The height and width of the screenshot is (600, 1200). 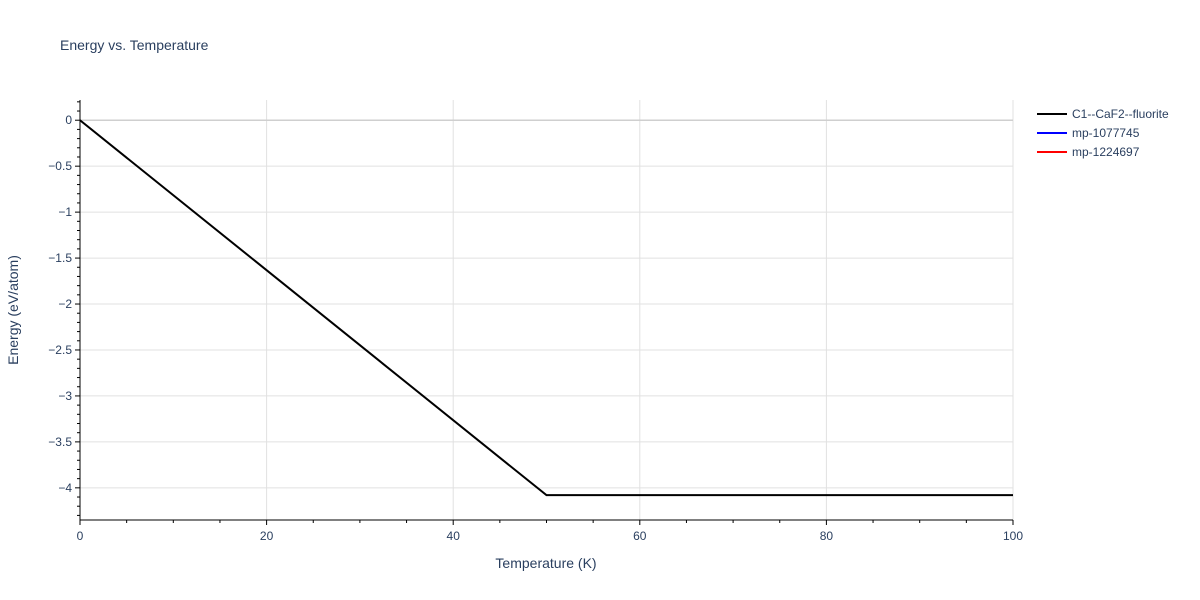 What do you see at coordinates (60, 442) in the screenshot?
I see `y-tick-label: −3.5` at bounding box center [60, 442].